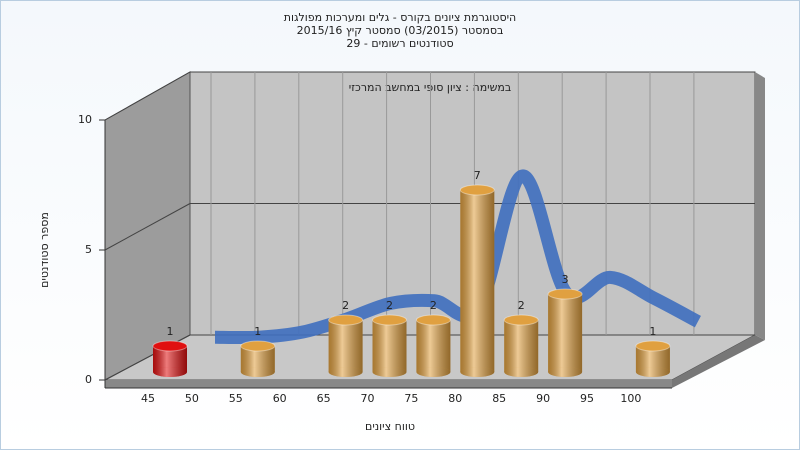 This screenshot has height=450, width=800. I want to click on x-tick-label: 60, so click(280, 398).